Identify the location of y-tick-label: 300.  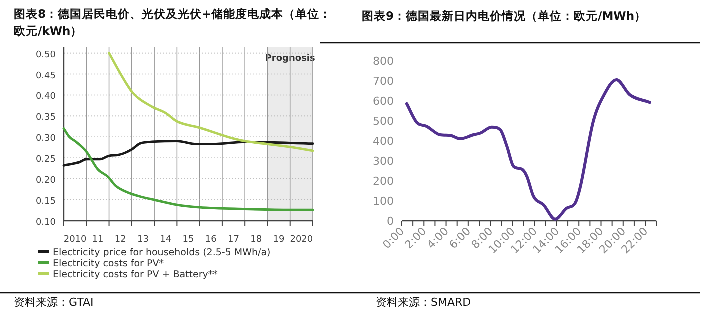
(383, 161).